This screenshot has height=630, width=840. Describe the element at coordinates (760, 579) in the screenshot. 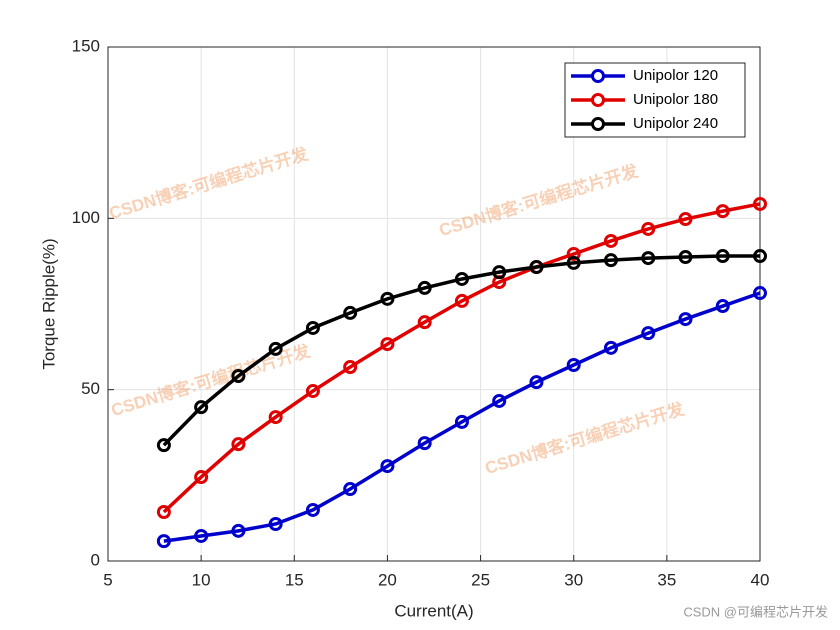

I see `x-tick-label: 40` at that location.